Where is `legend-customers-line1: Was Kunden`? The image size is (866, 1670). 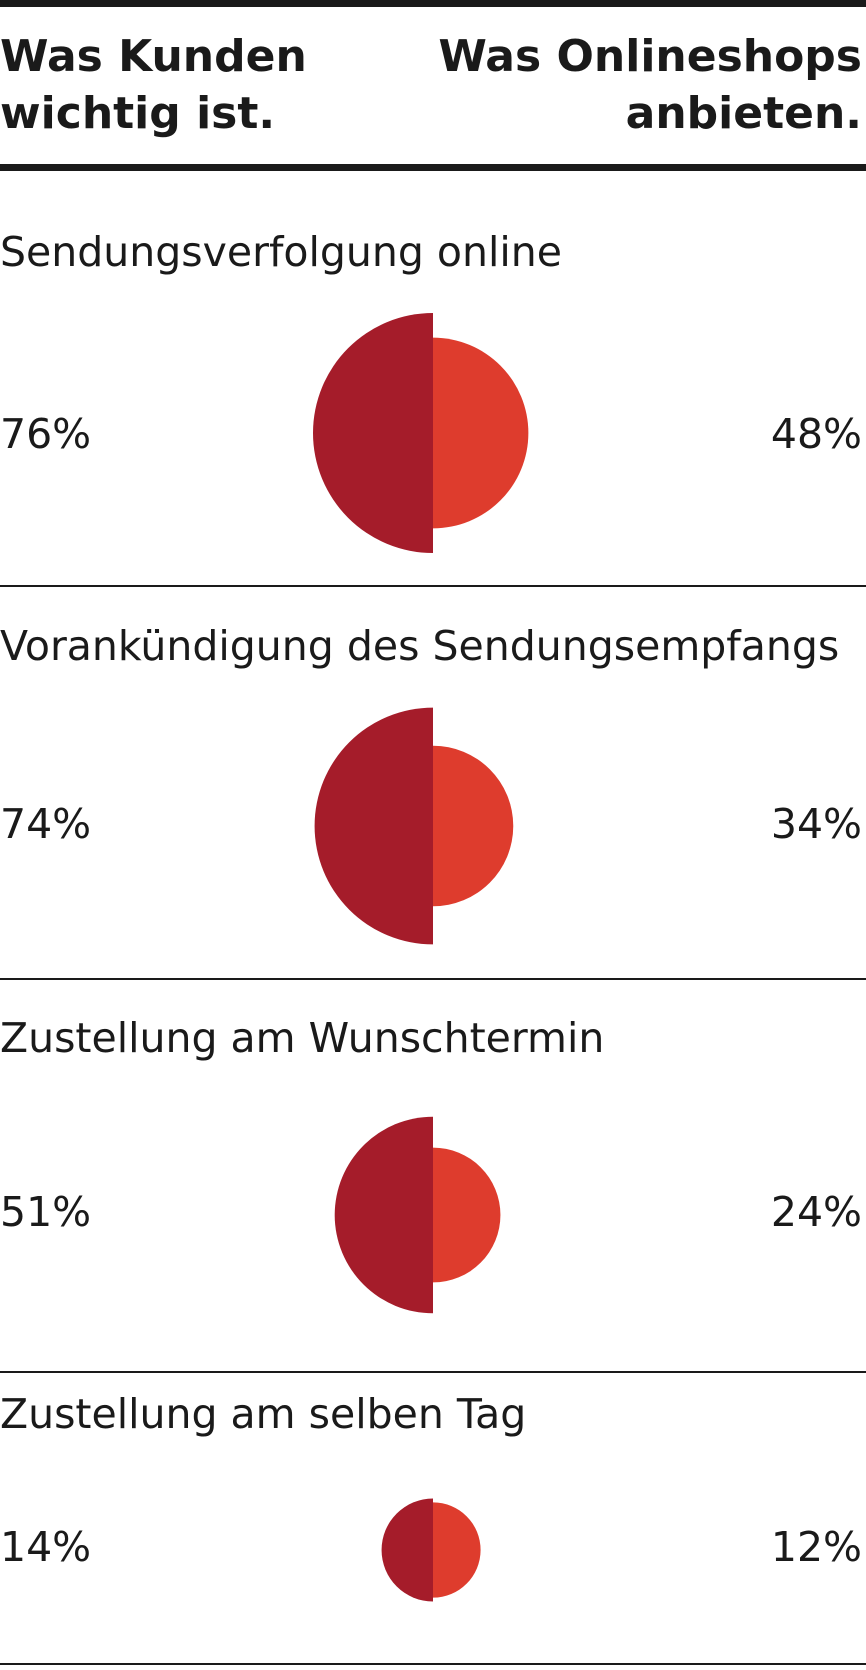
legend-customers-line1: Was Kunden is located at coordinates (153, 56).